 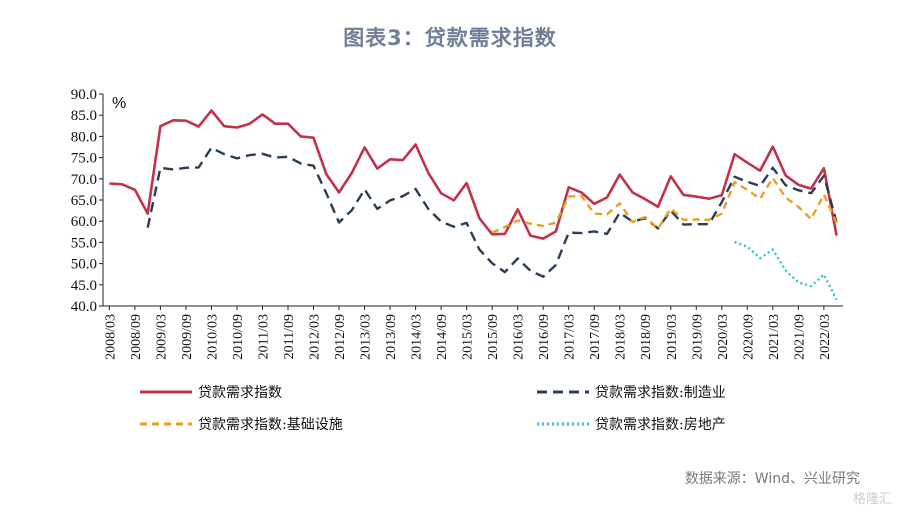 What do you see at coordinates (646, 337) in the screenshot?
I see `x-tick-label: 2018/09` at bounding box center [646, 337].